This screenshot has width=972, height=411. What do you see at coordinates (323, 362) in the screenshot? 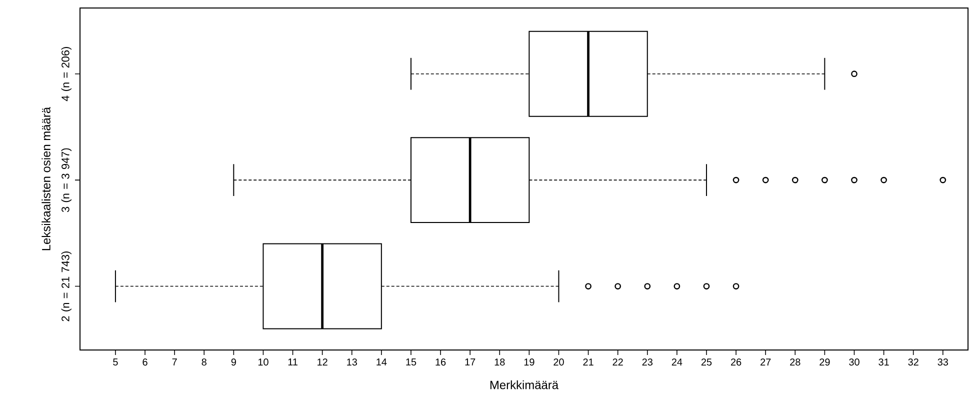
I see `x-tick-label: 12` at bounding box center [323, 362].